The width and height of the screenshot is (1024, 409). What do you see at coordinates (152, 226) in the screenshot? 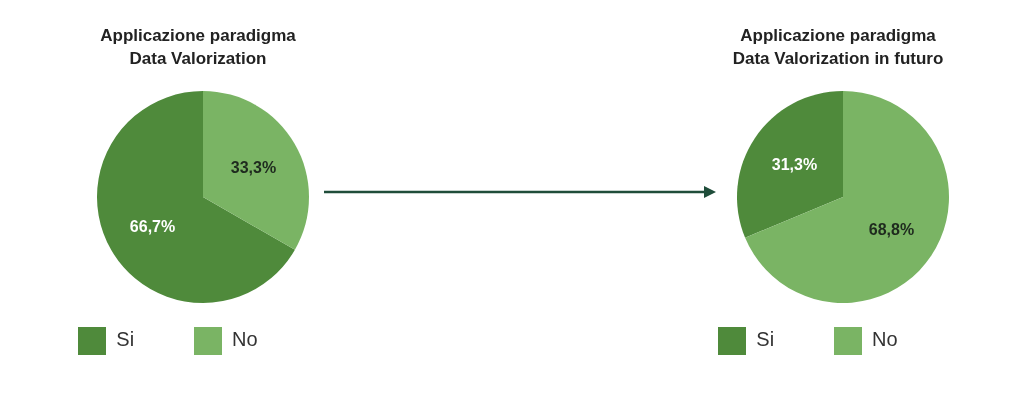
I see `data-label: 66,7%` at bounding box center [152, 226].